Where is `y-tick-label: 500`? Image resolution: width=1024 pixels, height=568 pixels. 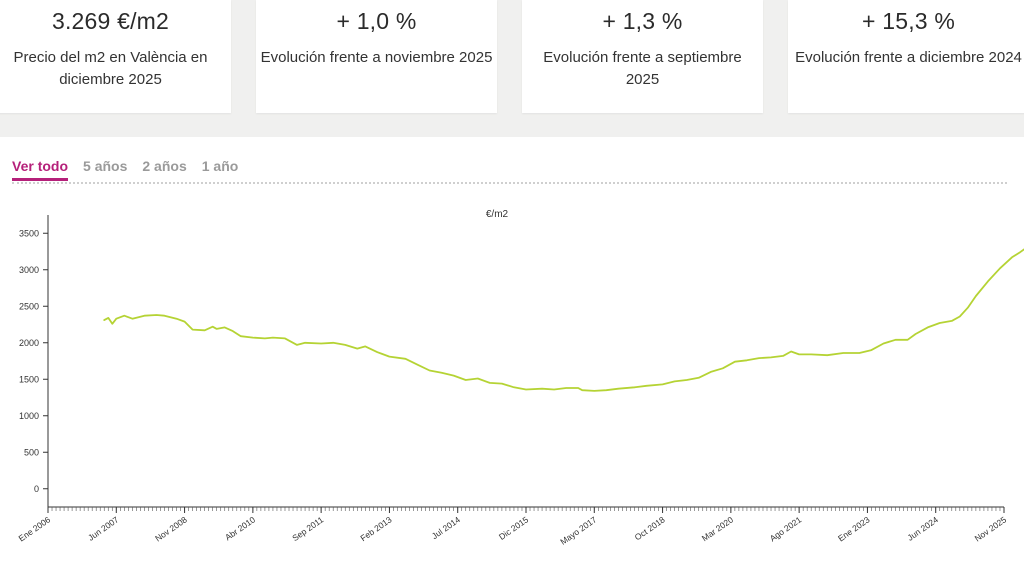 y-tick-label: 500 is located at coordinates (31, 452).